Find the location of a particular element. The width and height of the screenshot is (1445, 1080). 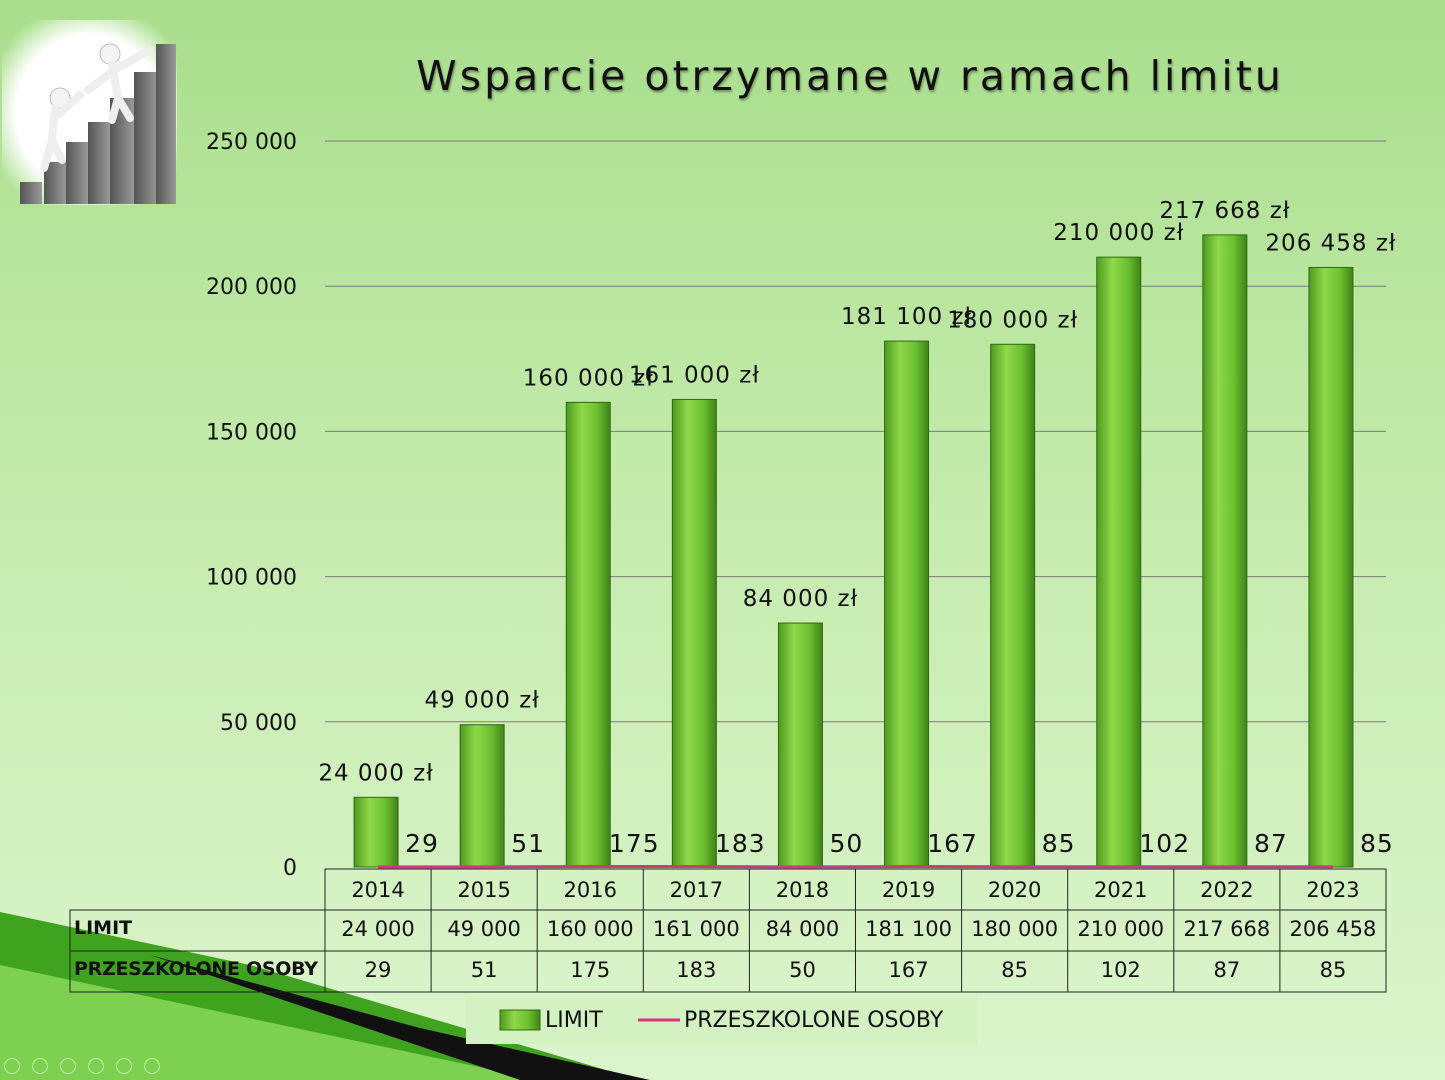

y-tick-label: 100 000 is located at coordinates (251, 578).